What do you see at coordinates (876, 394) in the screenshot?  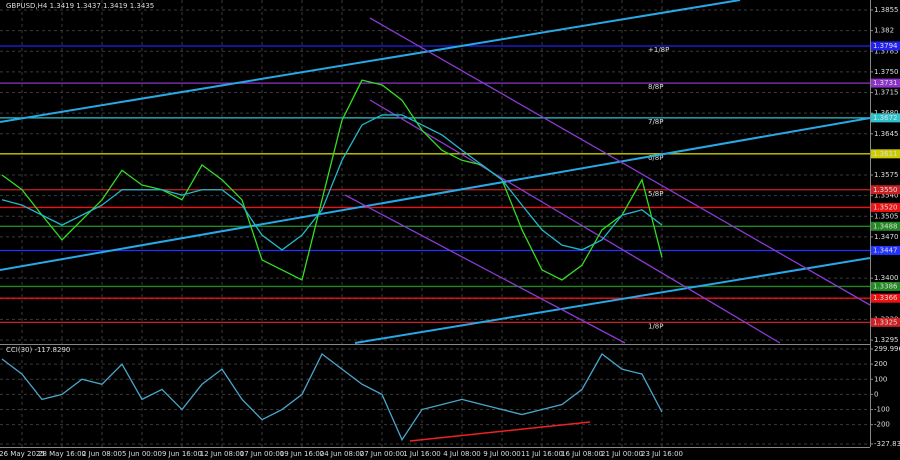 I see `y-tick-label: 0` at bounding box center [876, 394].